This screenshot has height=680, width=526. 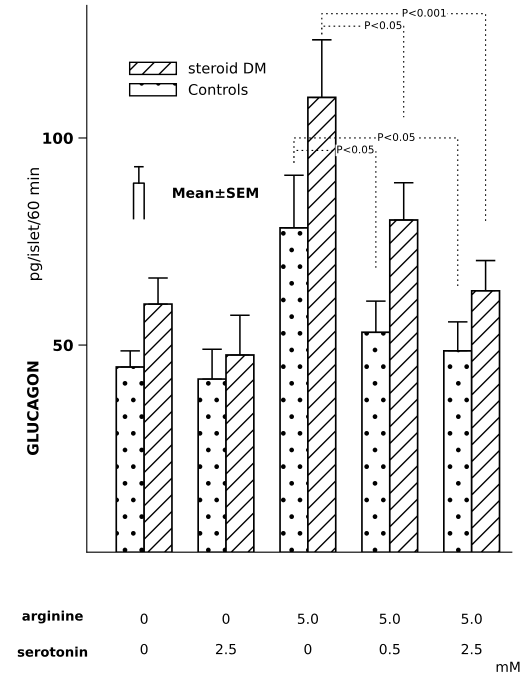 I want to click on text: arginine, so click(x=52, y=617).